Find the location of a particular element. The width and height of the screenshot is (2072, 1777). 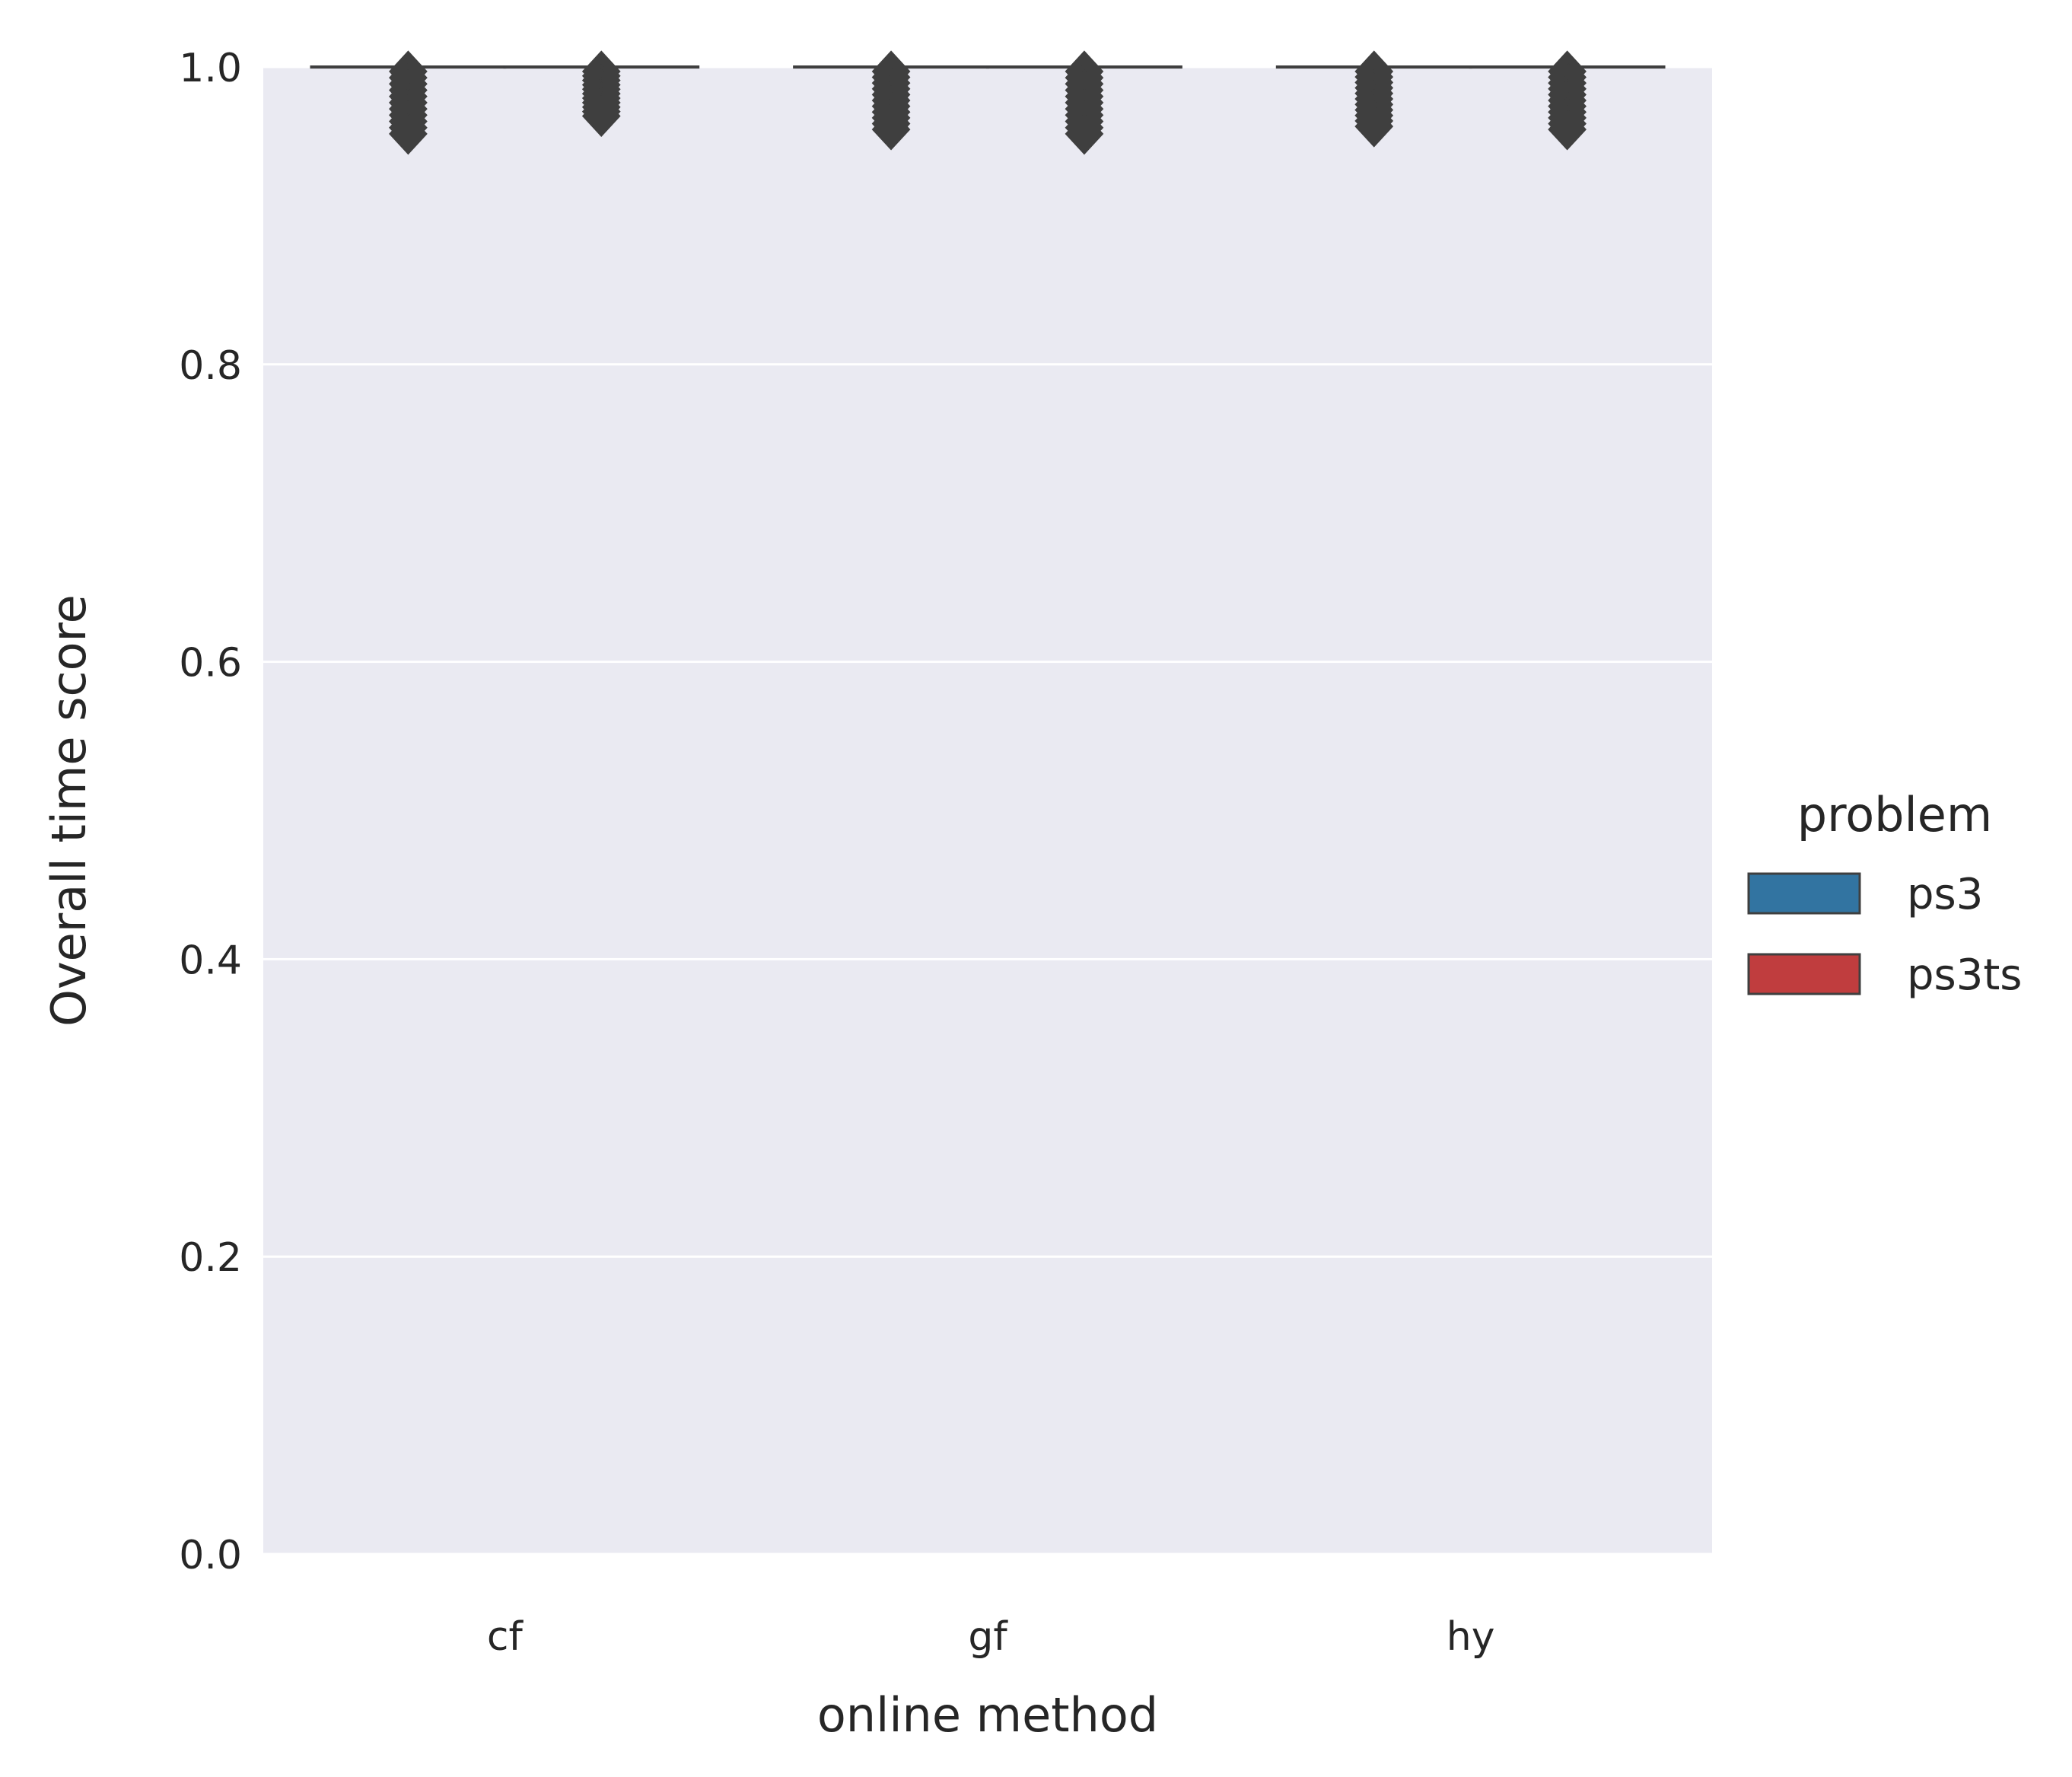

y-tick-label: 0.0 is located at coordinates (210, 1555).